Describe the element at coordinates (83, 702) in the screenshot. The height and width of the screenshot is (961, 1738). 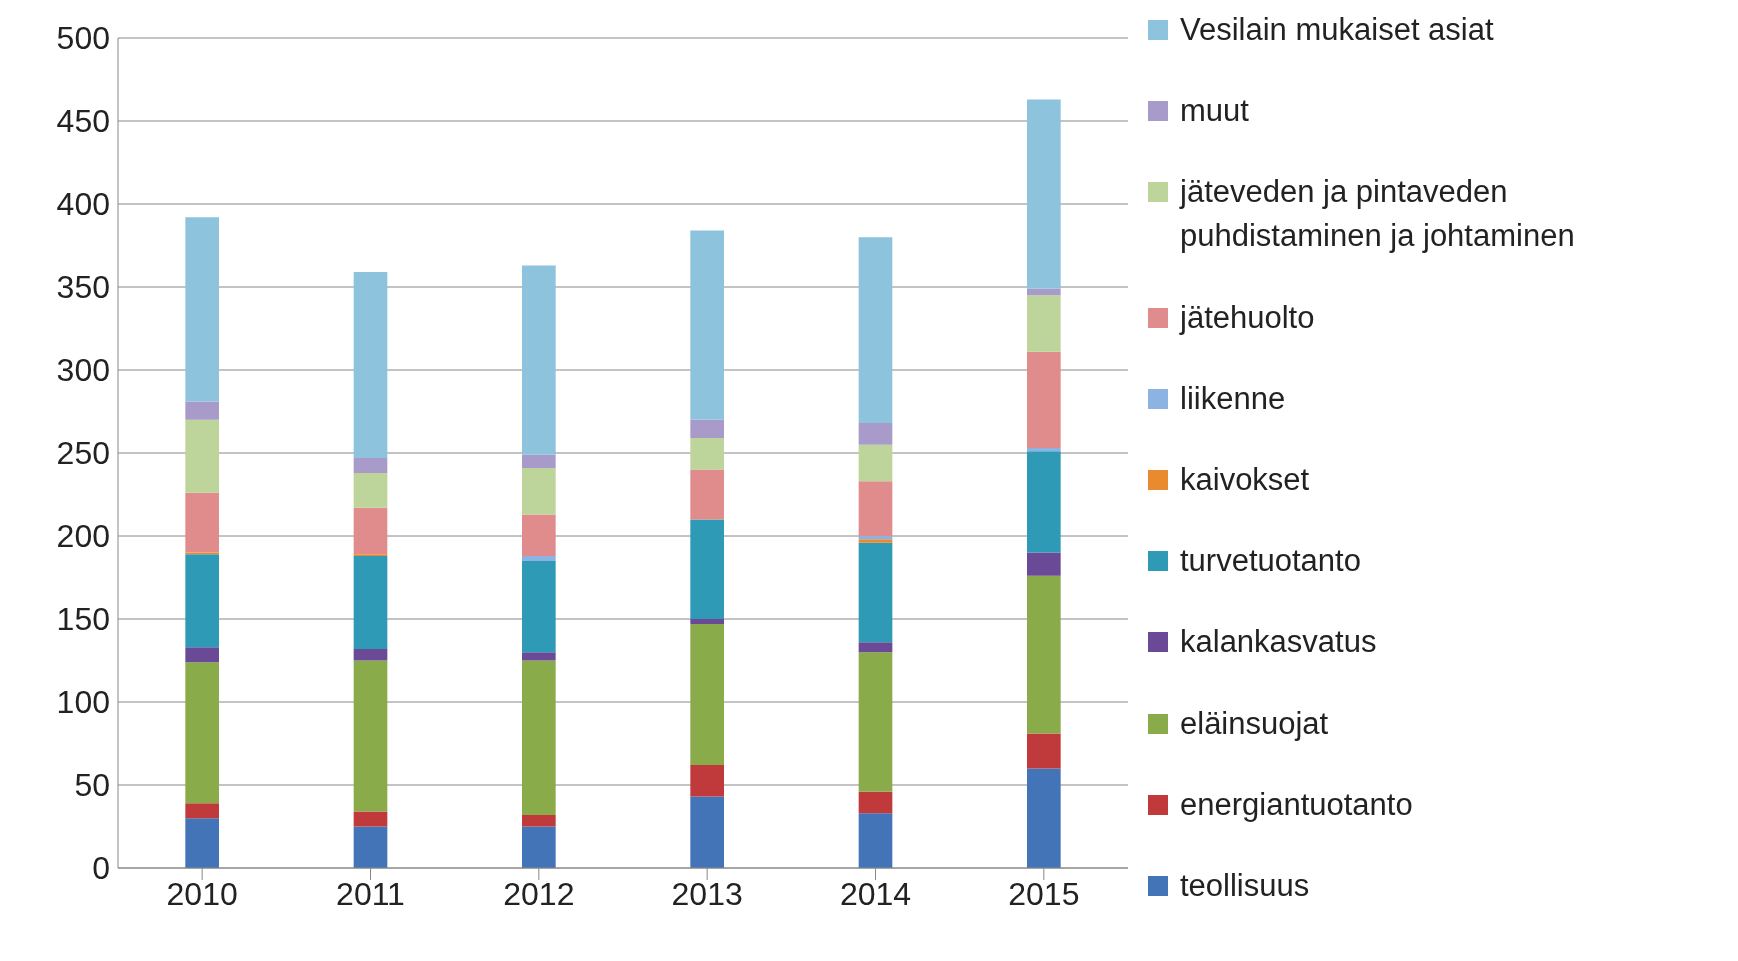
I see `y-tick-label: 100` at that location.